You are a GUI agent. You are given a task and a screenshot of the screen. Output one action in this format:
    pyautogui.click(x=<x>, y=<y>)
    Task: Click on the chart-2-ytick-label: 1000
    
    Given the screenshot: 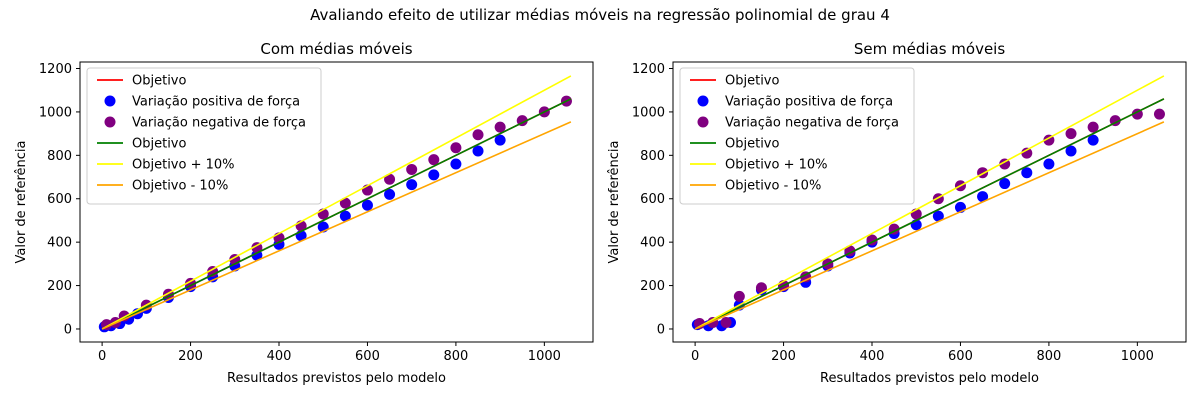 What is the action you would take?
    pyautogui.click(x=648, y=112)
    